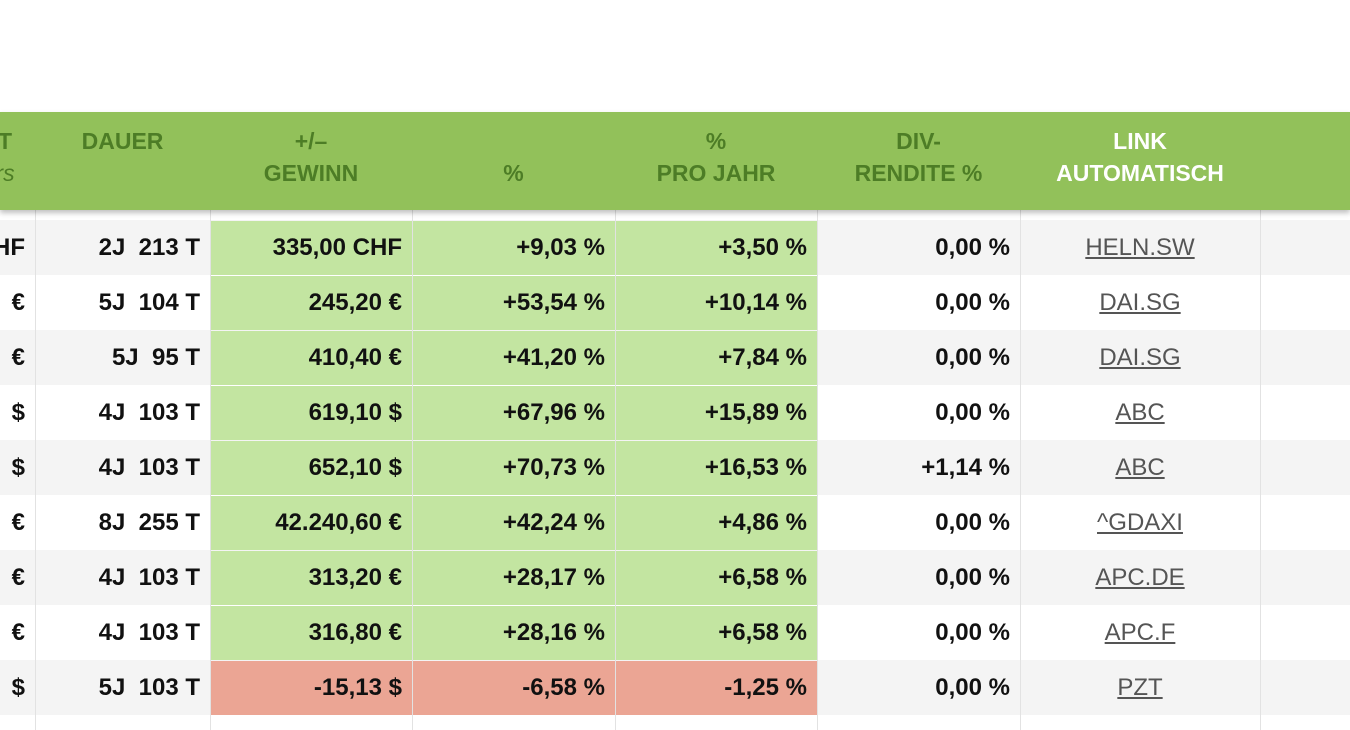 Image resolution: width=1350 pixels, height=730 pixels. Describe the element at coordinates (762, 522) in the screenshot. I see `cell-text: +4,86 %` at that location.